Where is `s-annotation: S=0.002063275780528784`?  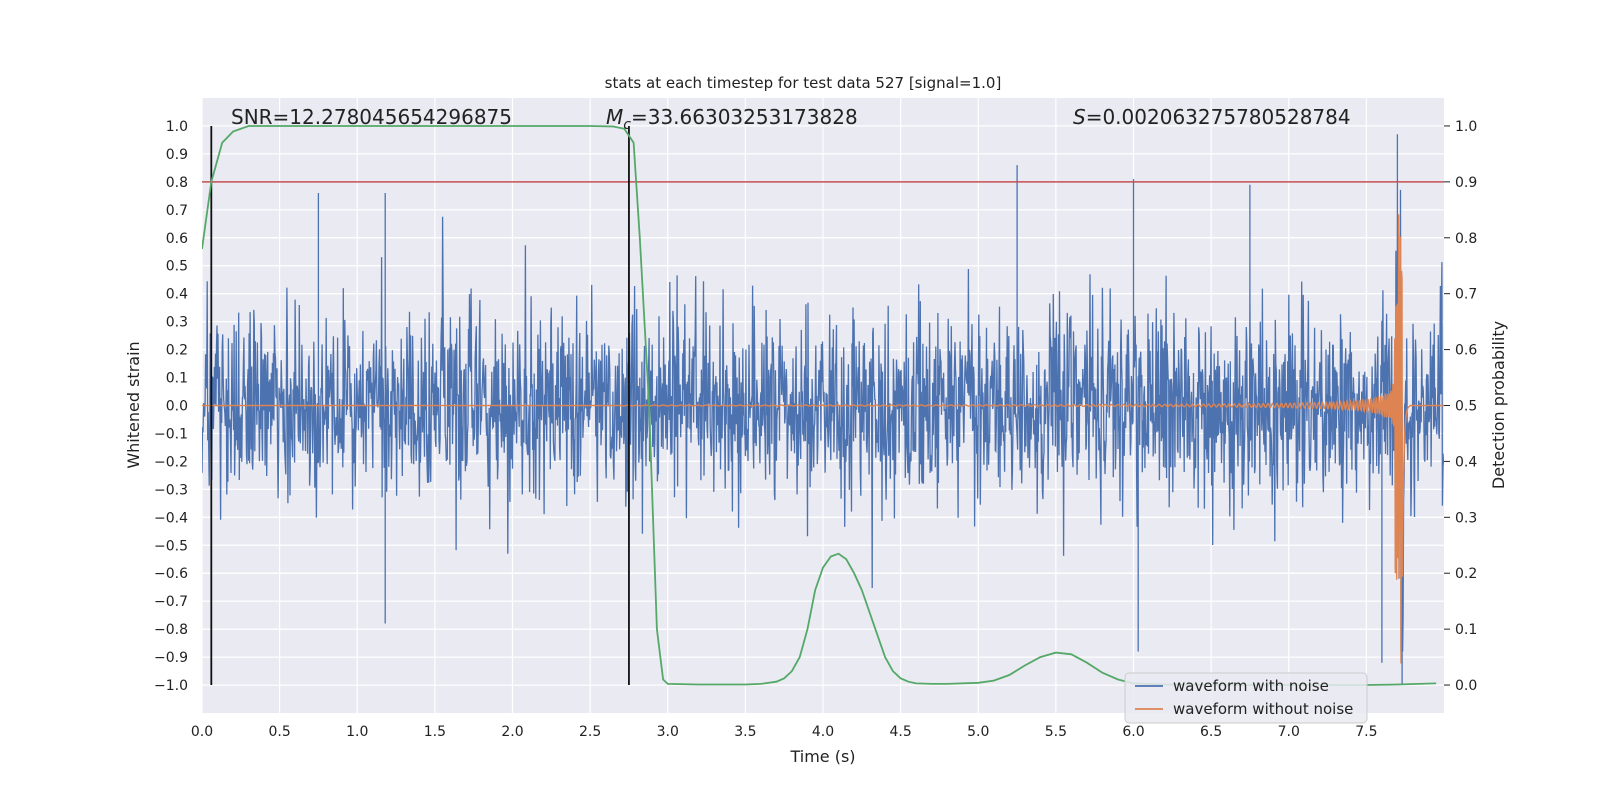
s-annotation: S=0.002063275780528784 is located at coordinates (1212, 117).